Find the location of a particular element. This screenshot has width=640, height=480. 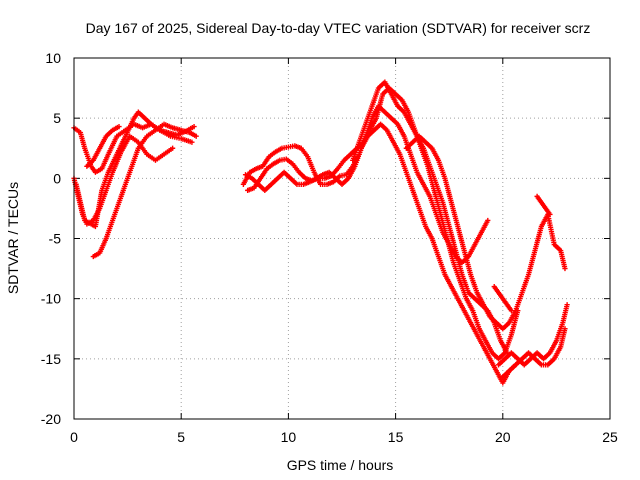

y-tick-label: 5 is located at coordinates (57, 118).